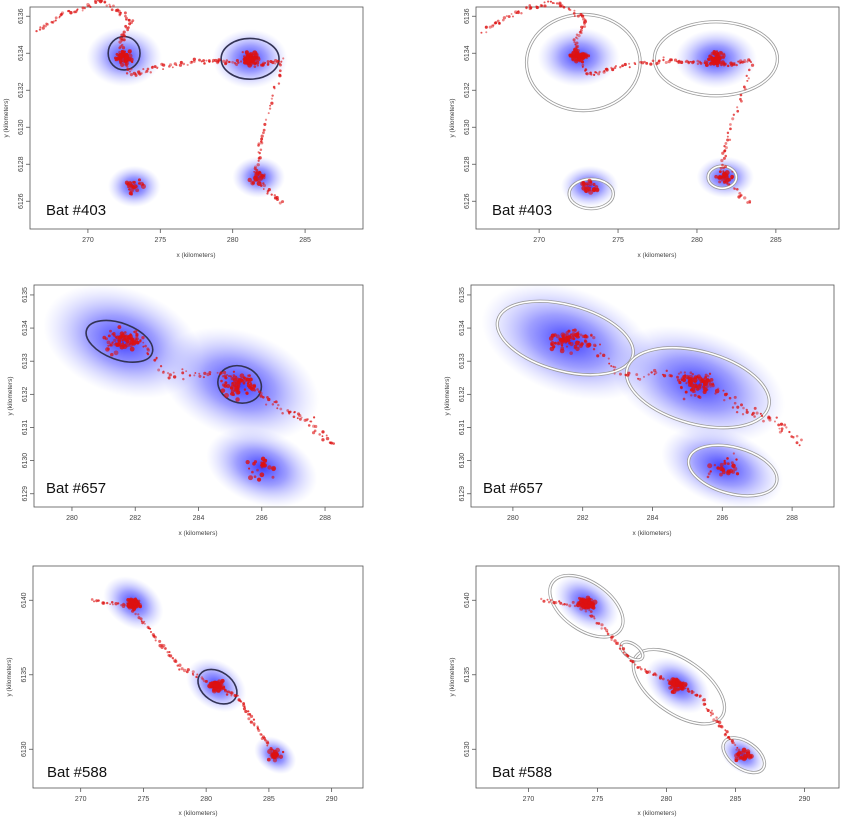  What do you see at coordinates (332, 799) in the screenshot?
I see `x-tick-label: 290` at bounding box center [332, 799].